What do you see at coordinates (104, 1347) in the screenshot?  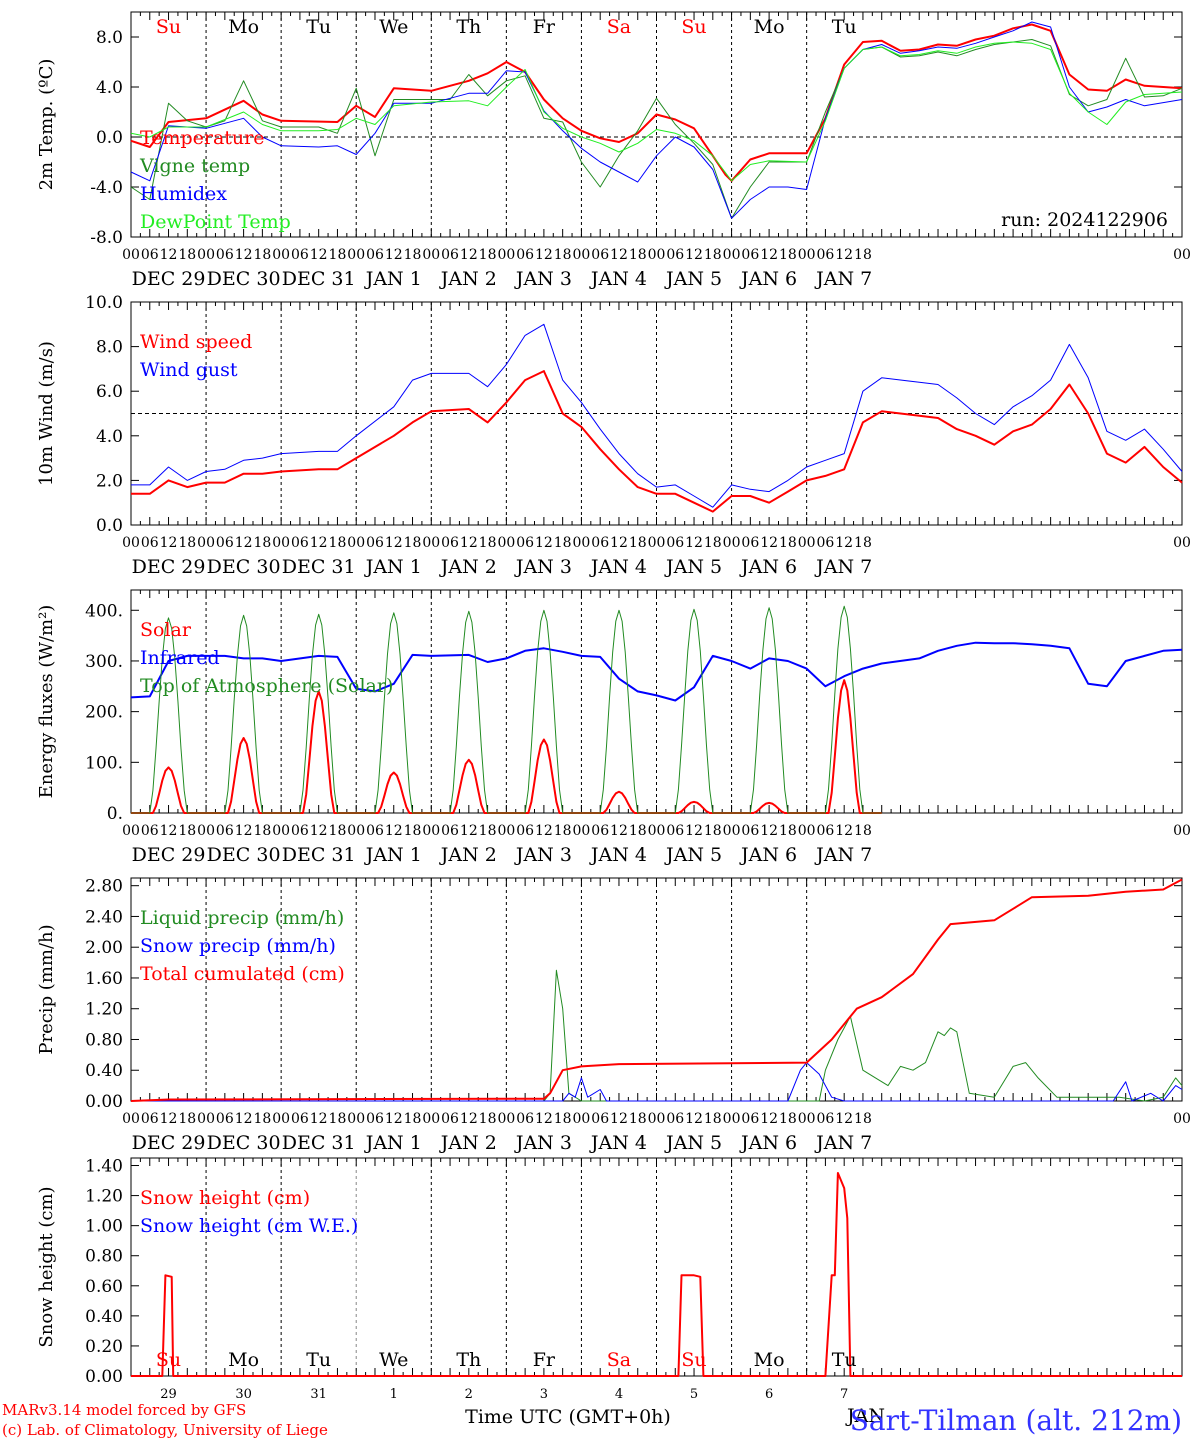 I see `y-tick-label: 0.20` at bounding box center [104, 1347].